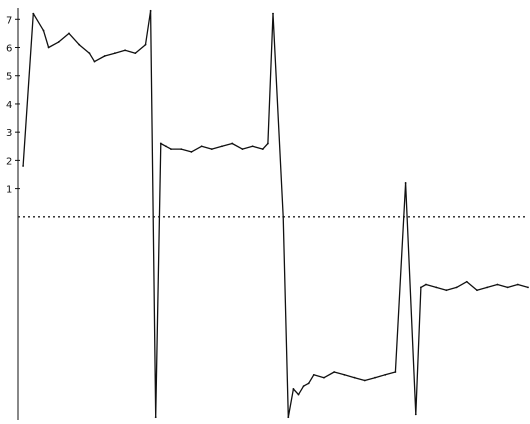 The image size is (530, 424). What do you see at coordinates (9, 161) in the screenshot?
I see `y-tick-label: 2` at bounding box center [9, 161].